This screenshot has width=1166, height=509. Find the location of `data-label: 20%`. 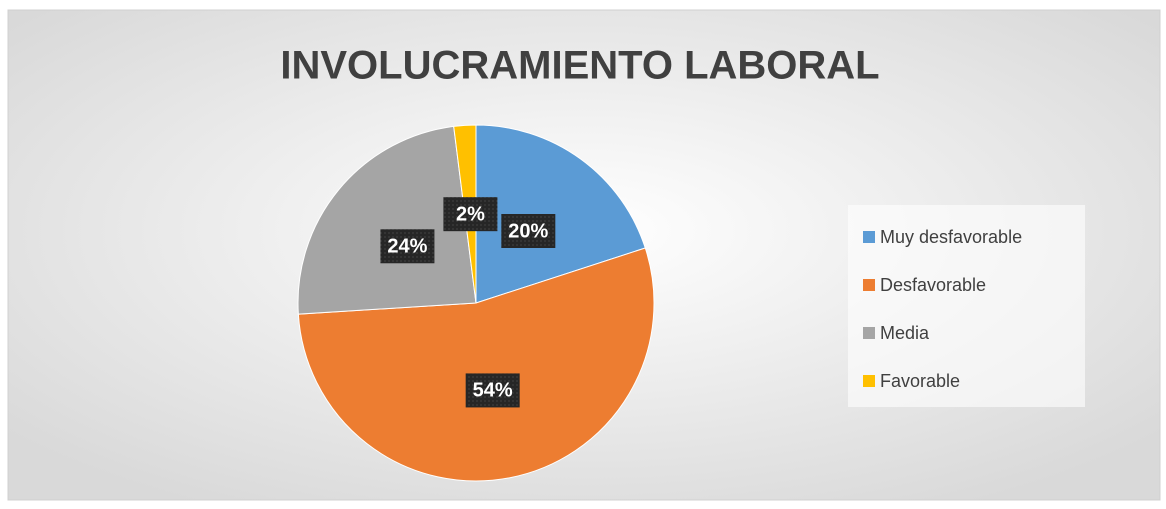

data-label: 20% is located at coordinates (528, 231).